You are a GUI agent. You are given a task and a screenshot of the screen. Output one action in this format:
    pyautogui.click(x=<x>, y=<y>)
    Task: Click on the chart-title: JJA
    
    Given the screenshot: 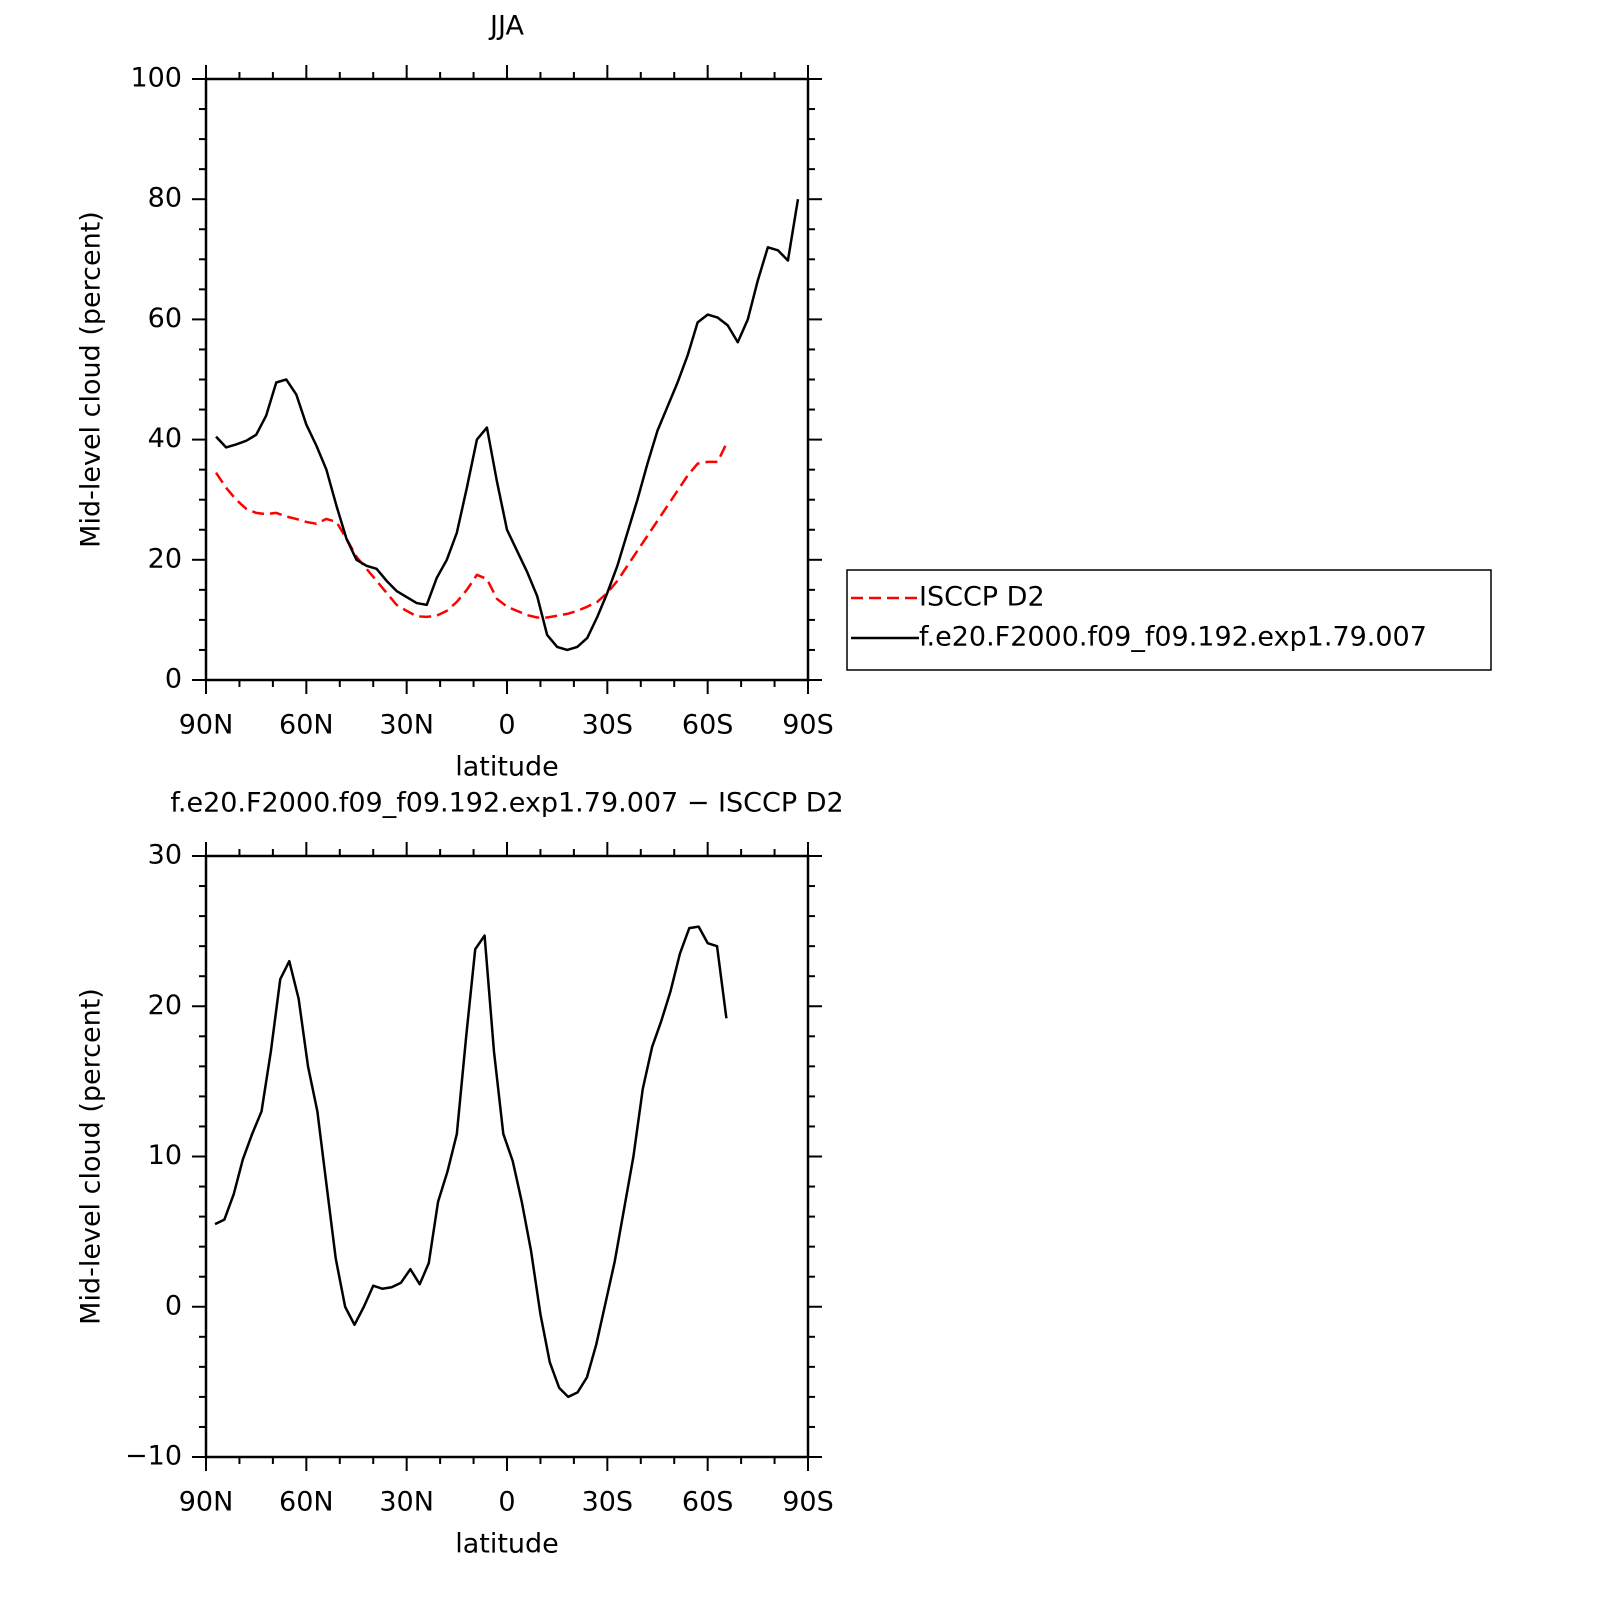 What is the action you would take?
    pyautogui.click(x=506, y=26)
    